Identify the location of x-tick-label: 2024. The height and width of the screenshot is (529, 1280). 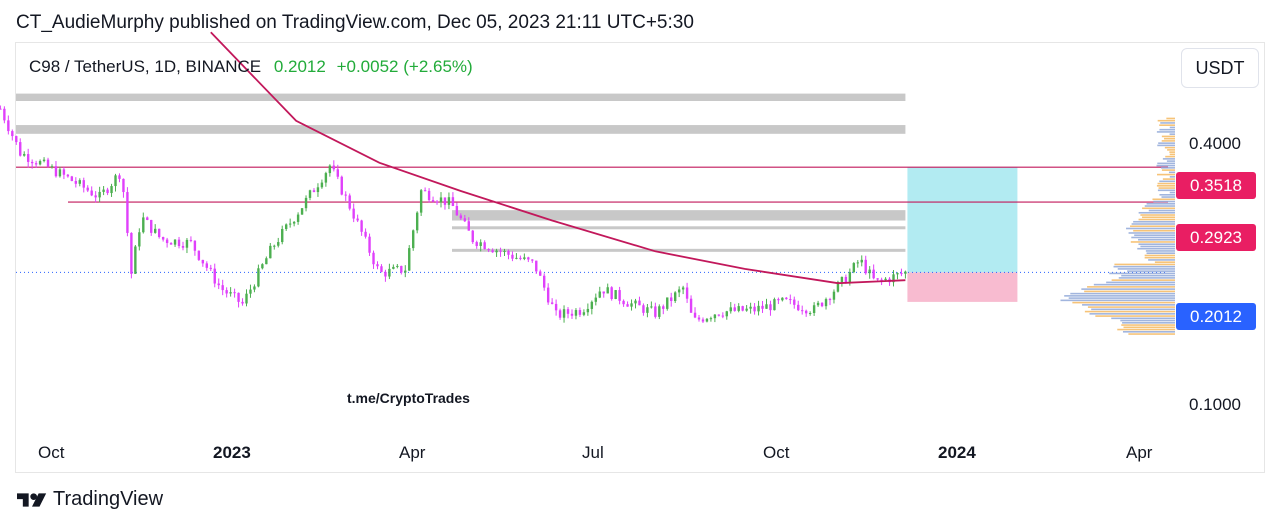
(957, 452).